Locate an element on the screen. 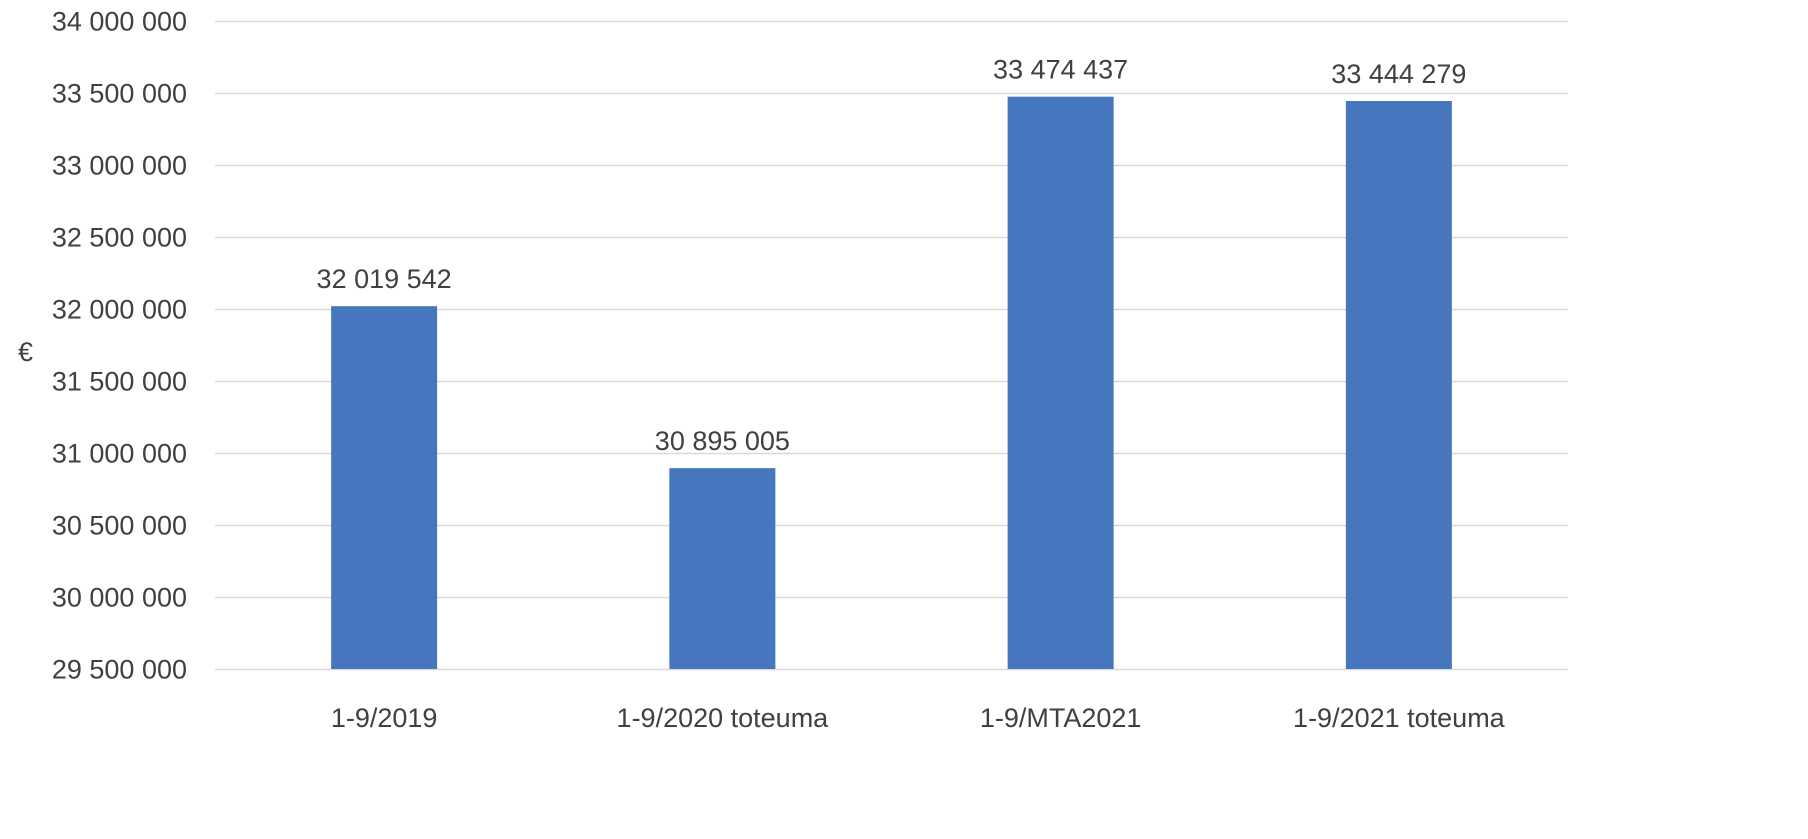 The image size is (1808, 839). y-tick-label: 33 500 000 is located at coordinates (119, 94).